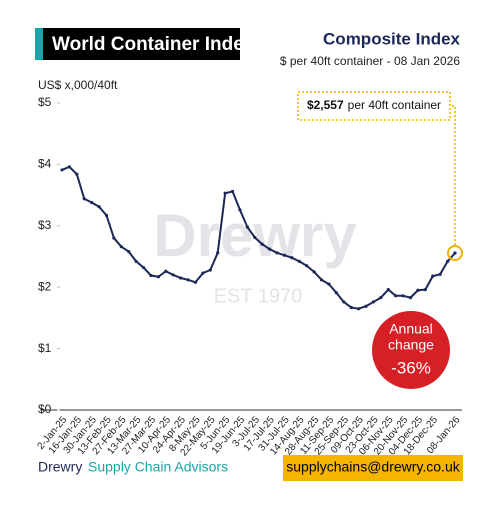 This screenshot has height=505, width=500. I want to click on index-name: Composite Index, so click(392, 38).